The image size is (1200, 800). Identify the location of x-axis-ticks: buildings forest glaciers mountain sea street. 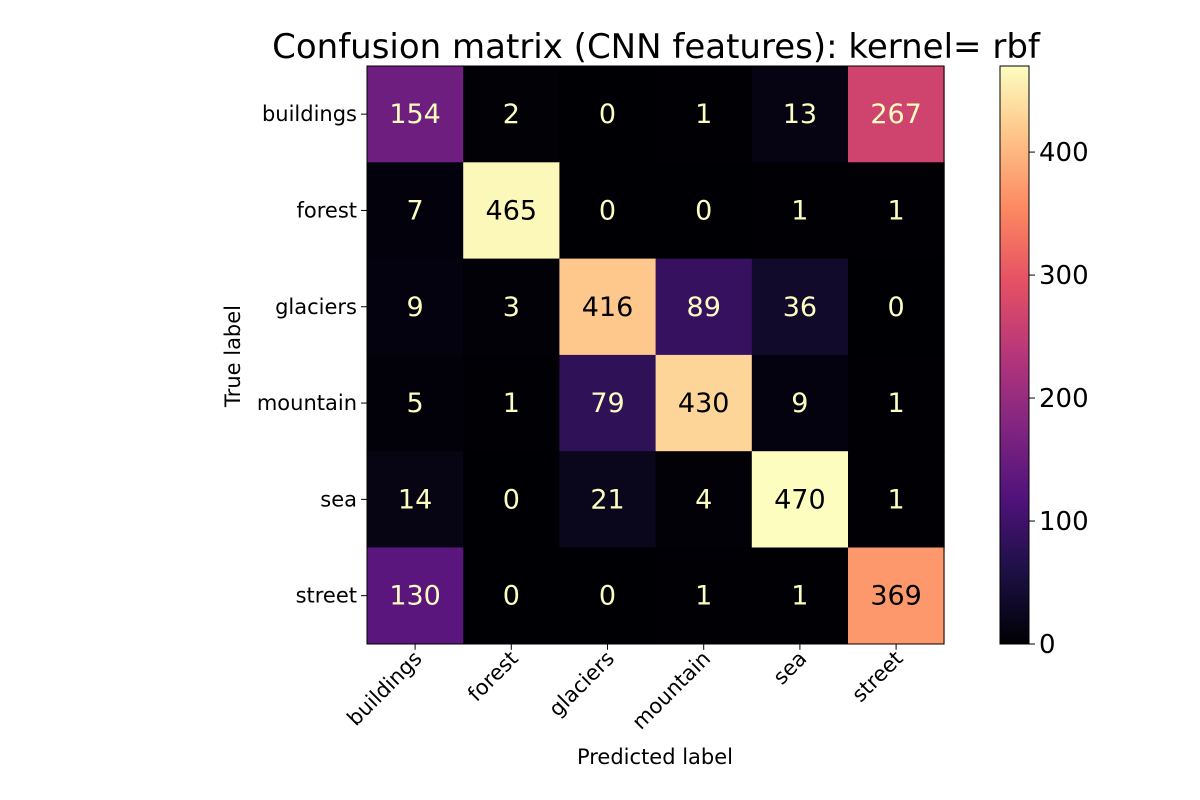
(625, 688).